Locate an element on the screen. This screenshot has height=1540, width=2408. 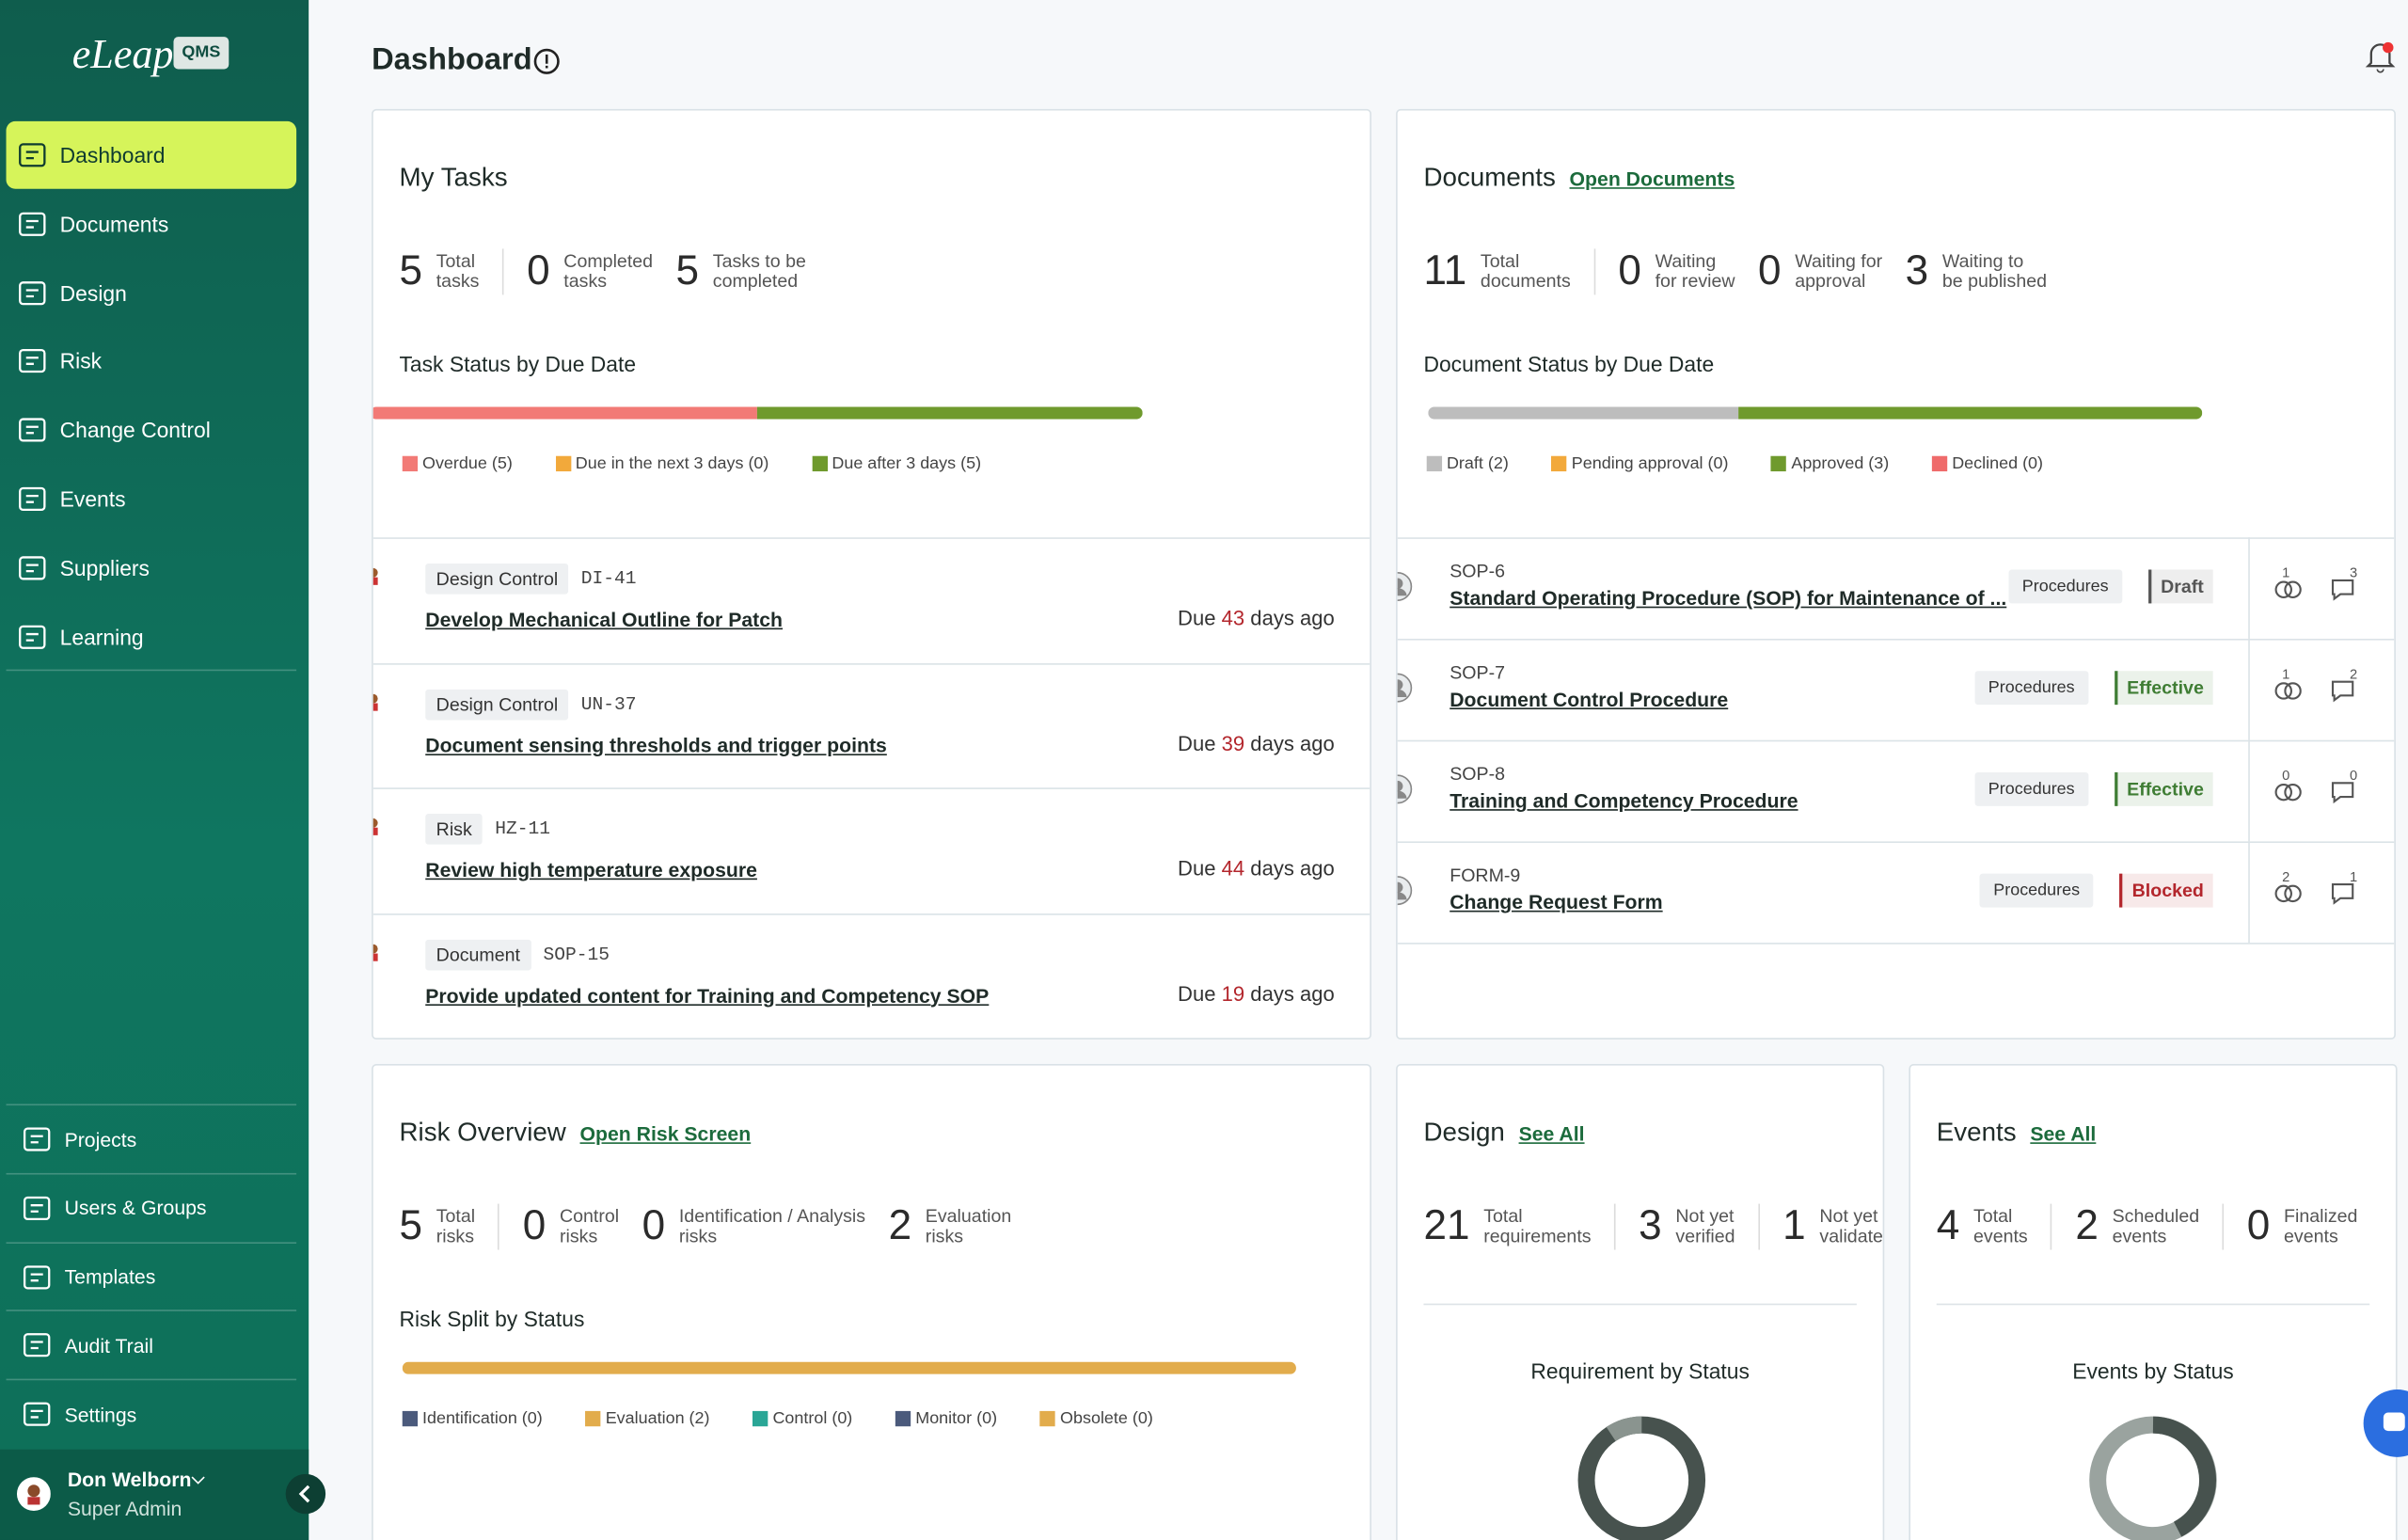
nav-item: Change Control is located at coordinates (152, 430).